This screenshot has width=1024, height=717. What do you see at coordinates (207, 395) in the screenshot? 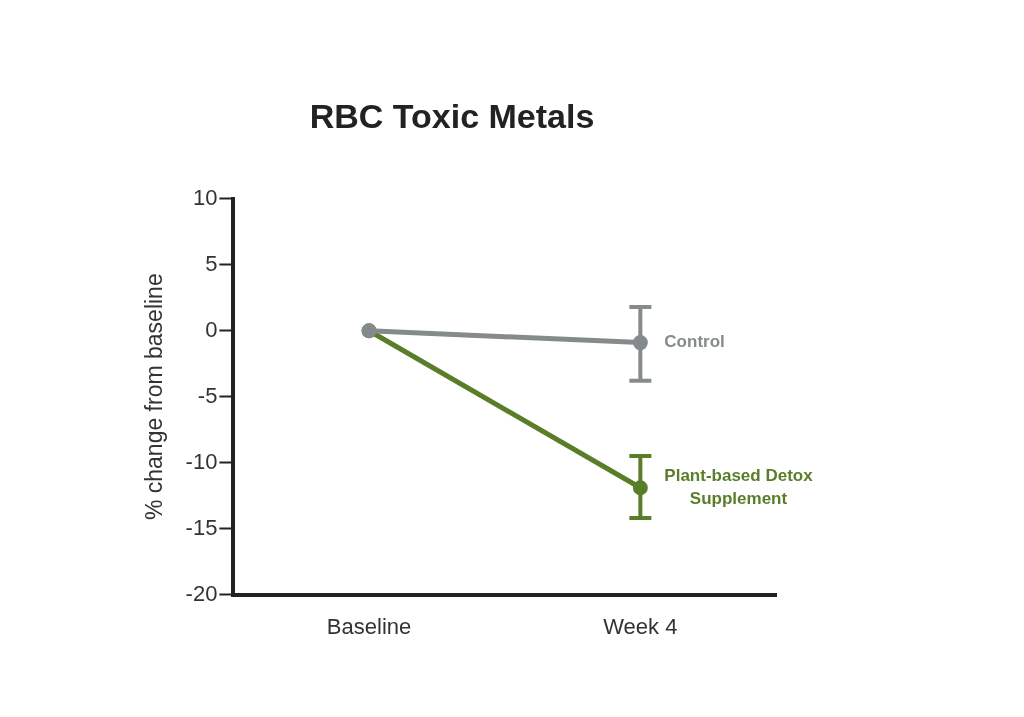
I see `y-tick-label: -5` at bounding box center [207, 395].